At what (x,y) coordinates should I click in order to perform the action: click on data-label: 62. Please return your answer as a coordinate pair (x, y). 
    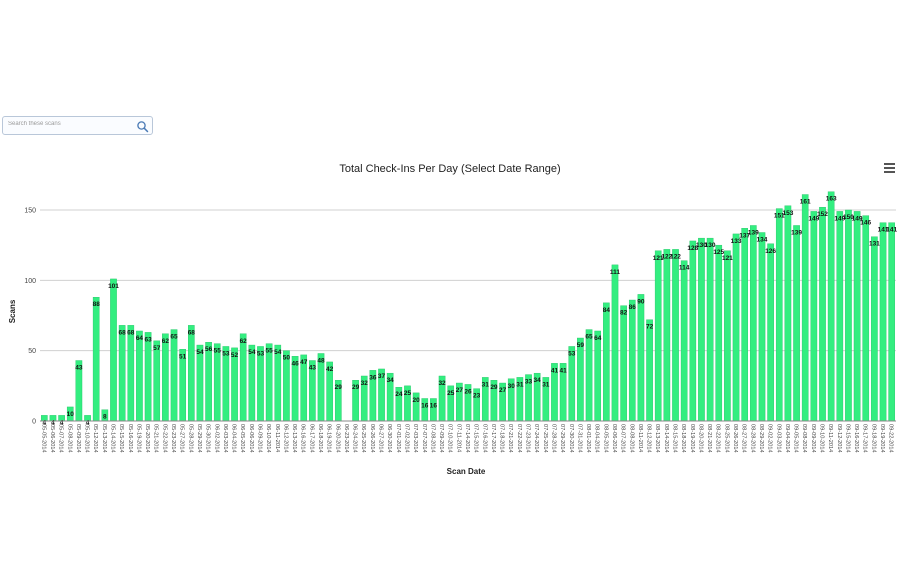
    Looking at the image, I should click on (166, 341).